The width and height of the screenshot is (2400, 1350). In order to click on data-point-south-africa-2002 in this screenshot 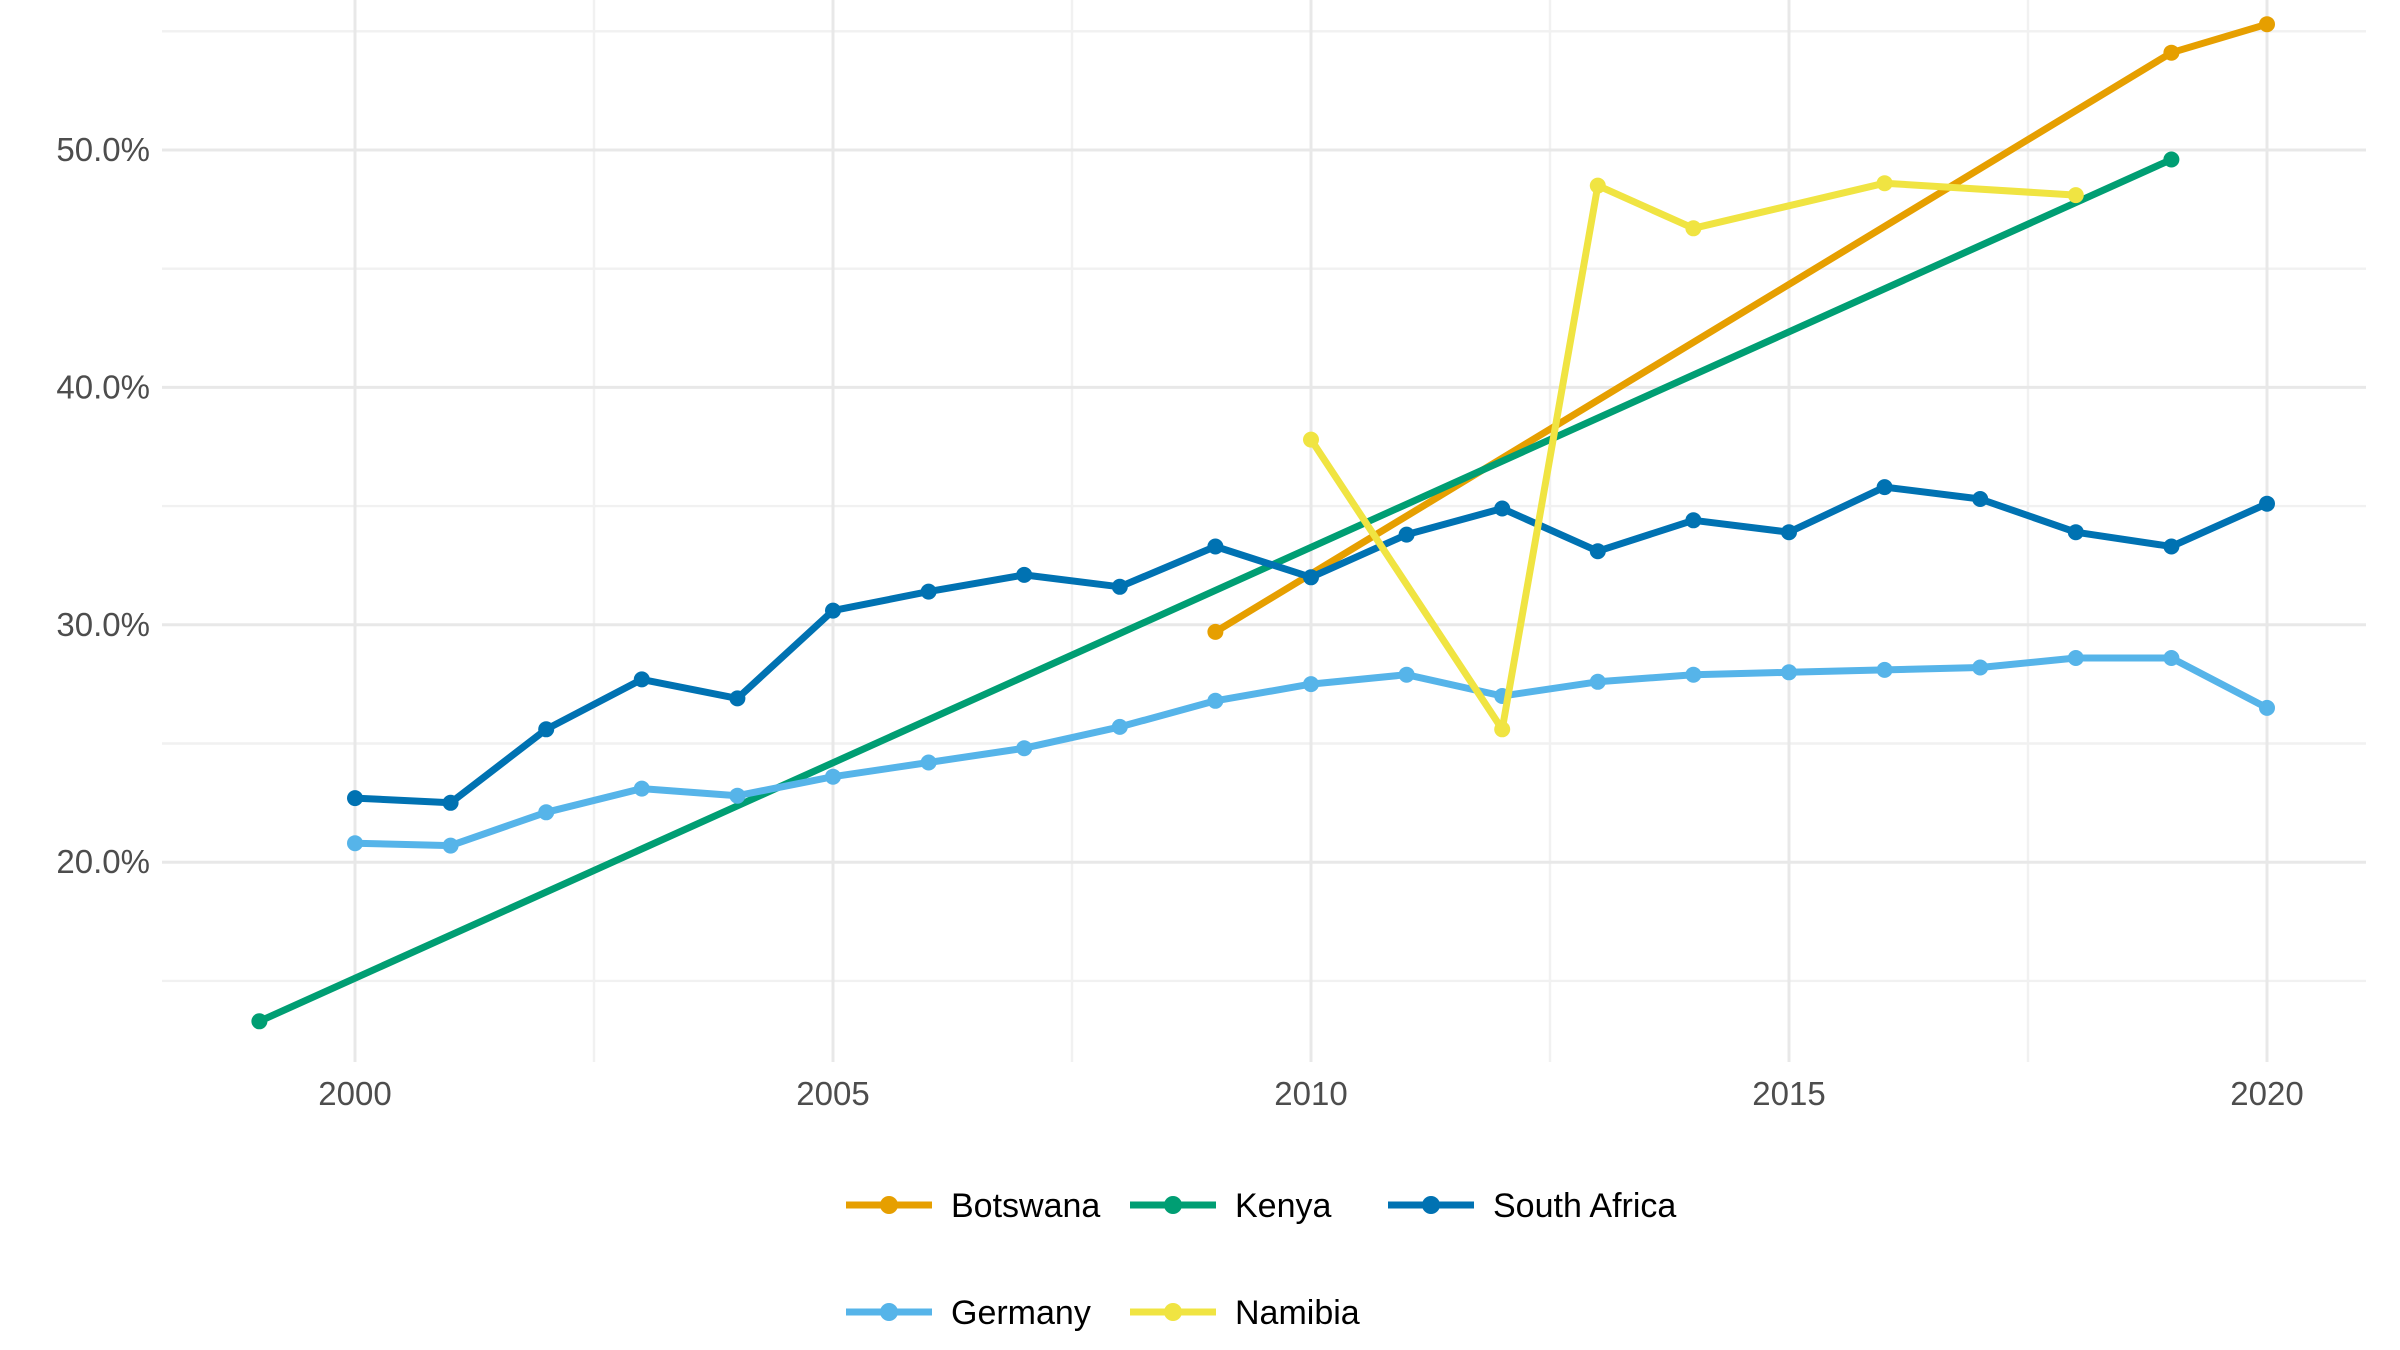, I will do `click(546, 729)`.